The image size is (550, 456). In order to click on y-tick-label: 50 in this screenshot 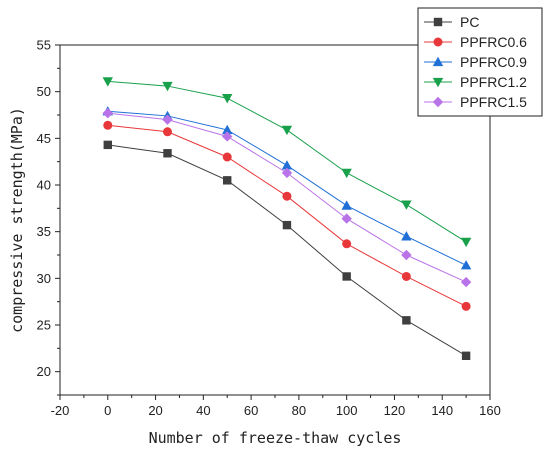, I will do `click(44, 91)`.